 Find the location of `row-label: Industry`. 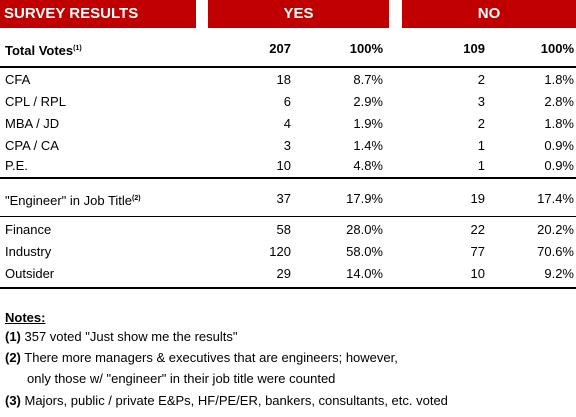

row-label: Industry is located at coordinates (28, 251).